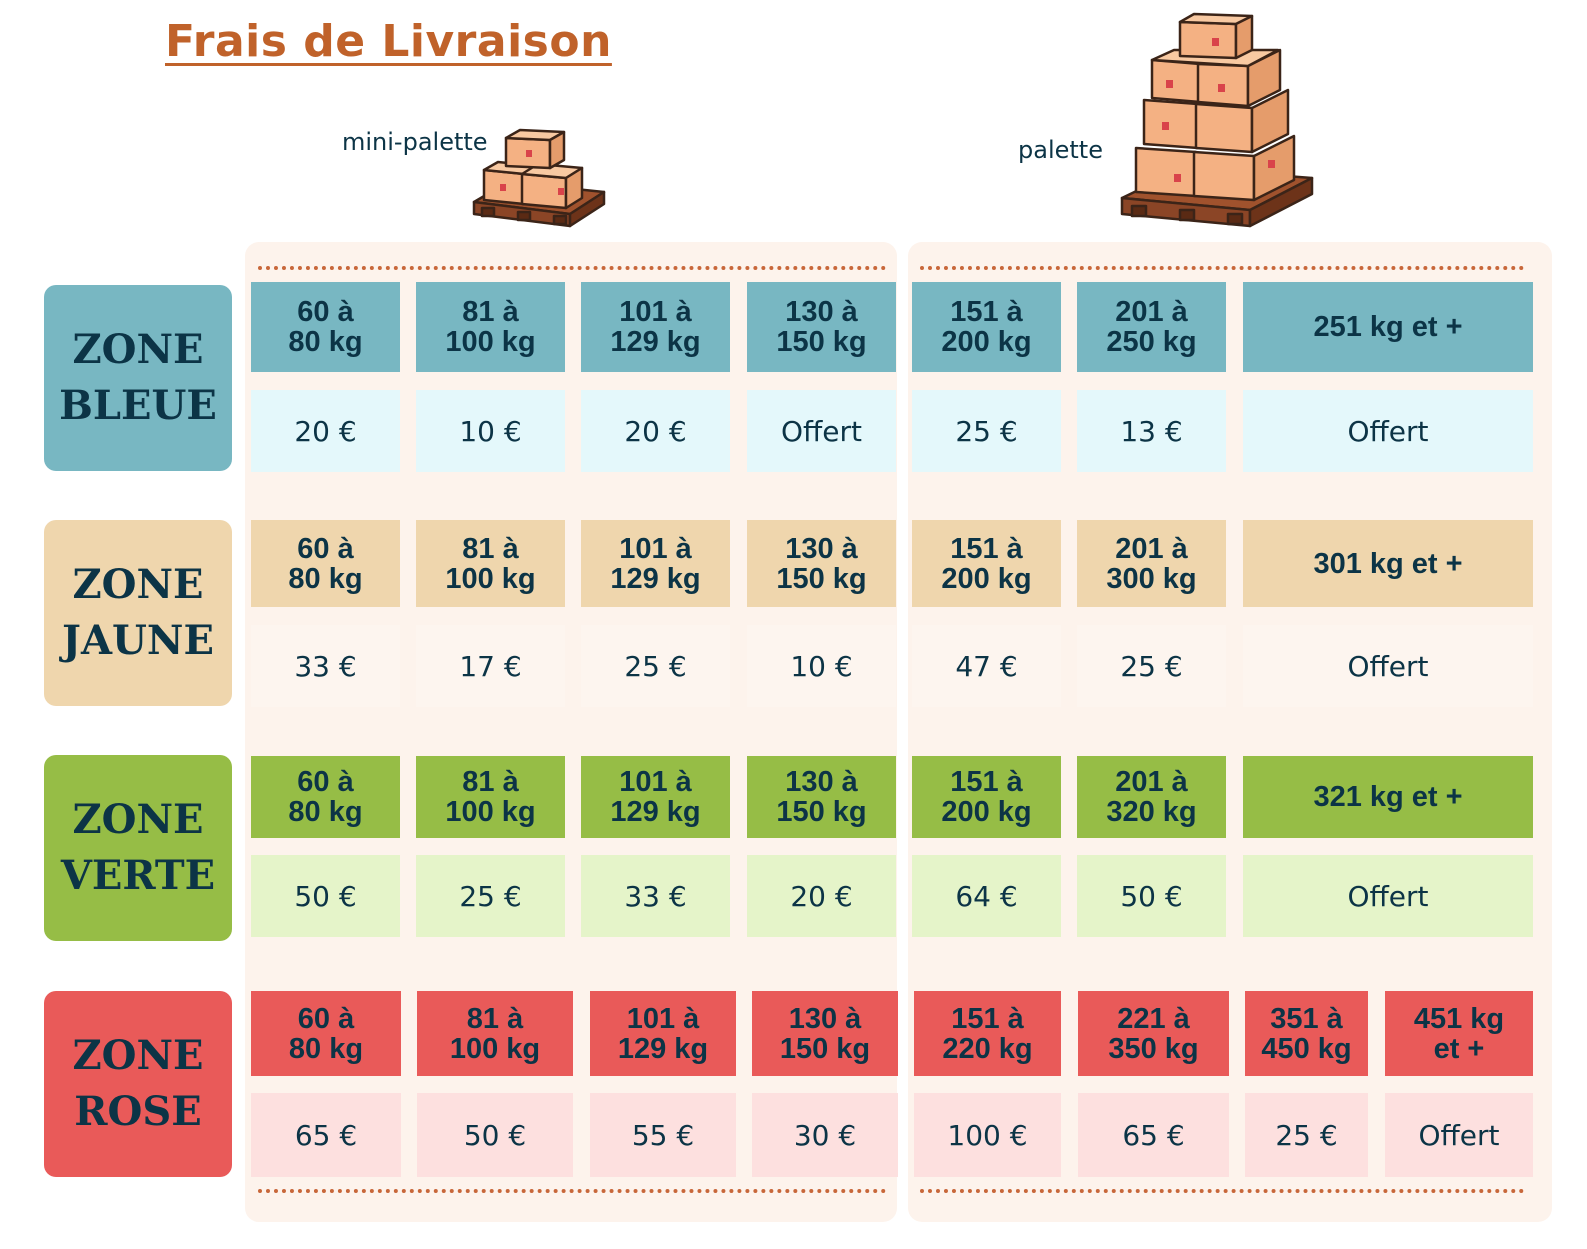 Image resolution: width=1587 pixels, height=1249 pixels. Describe the element at coordinates (987, 1135) in the screenshot. I see `price-cell: 100 €` at that location.